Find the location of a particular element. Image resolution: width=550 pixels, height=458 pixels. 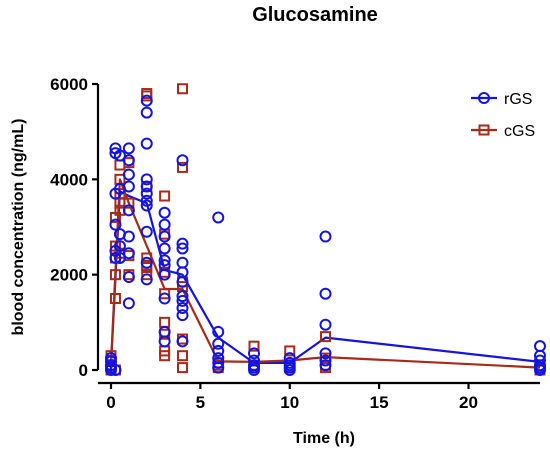

legend-item-rGS: rGS is located at coordinates (501, 99).